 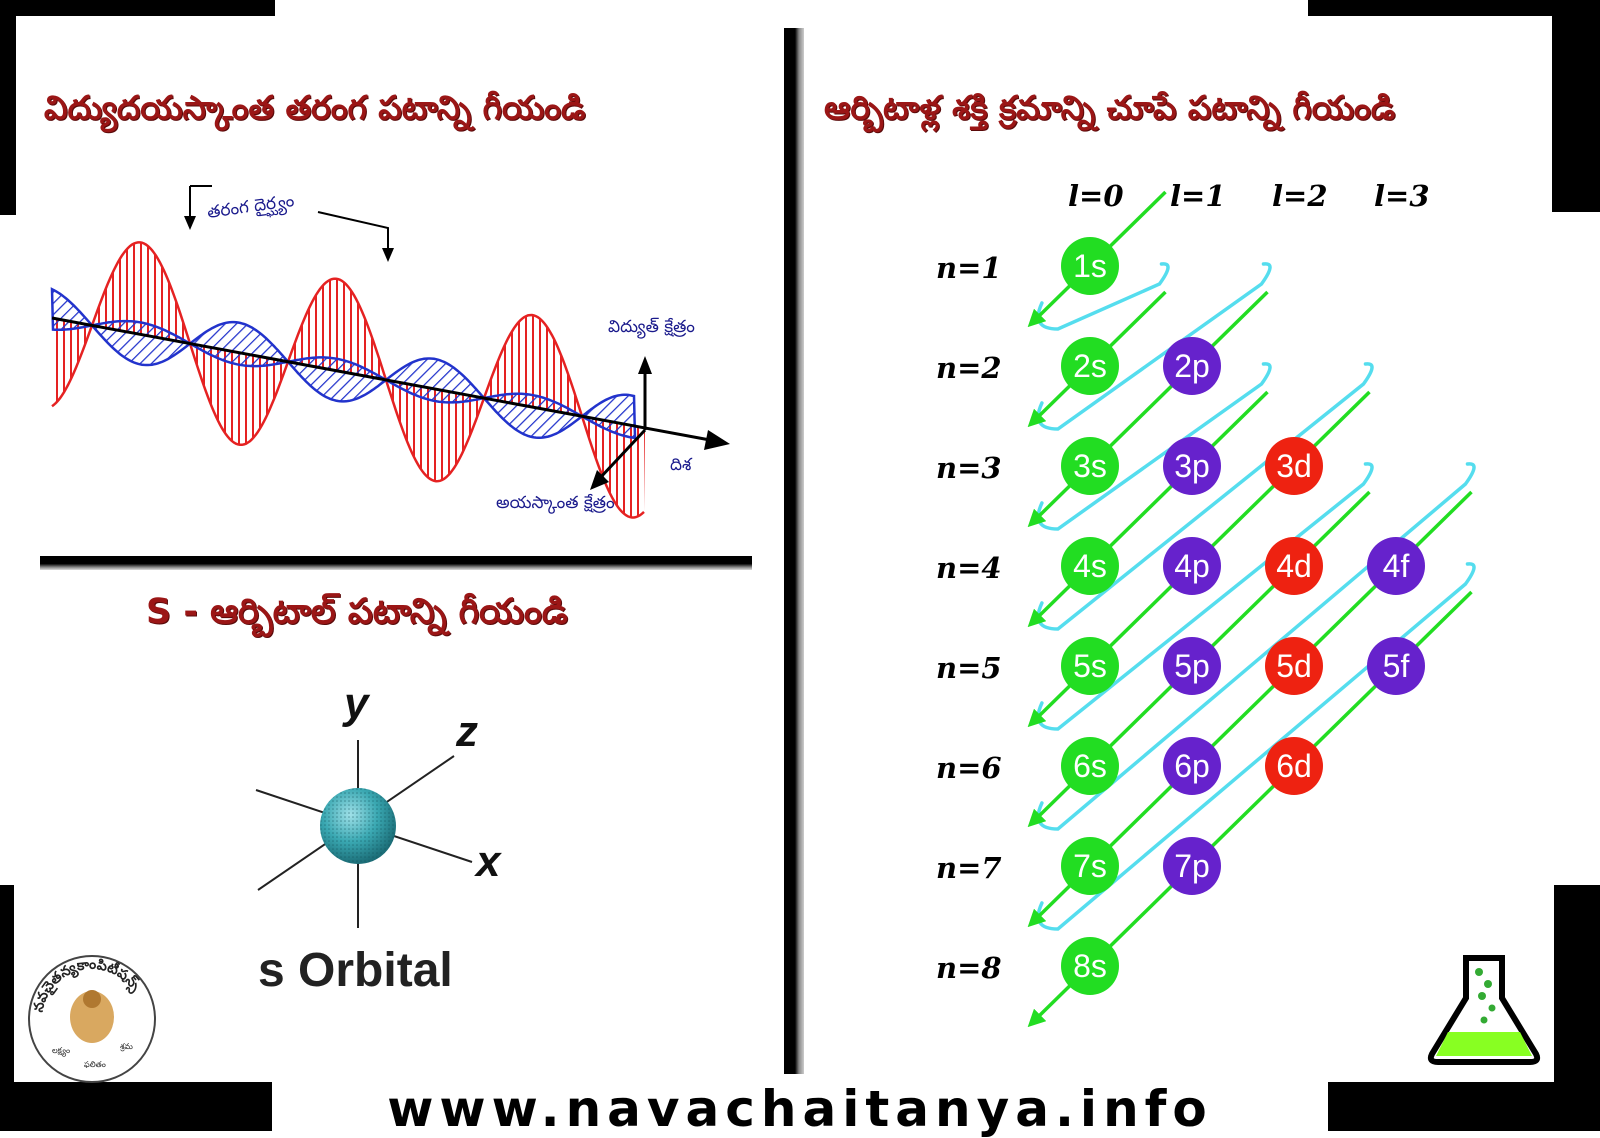 I want to click on frame-corner-bottom-right, so click(x=1464, y=1106).